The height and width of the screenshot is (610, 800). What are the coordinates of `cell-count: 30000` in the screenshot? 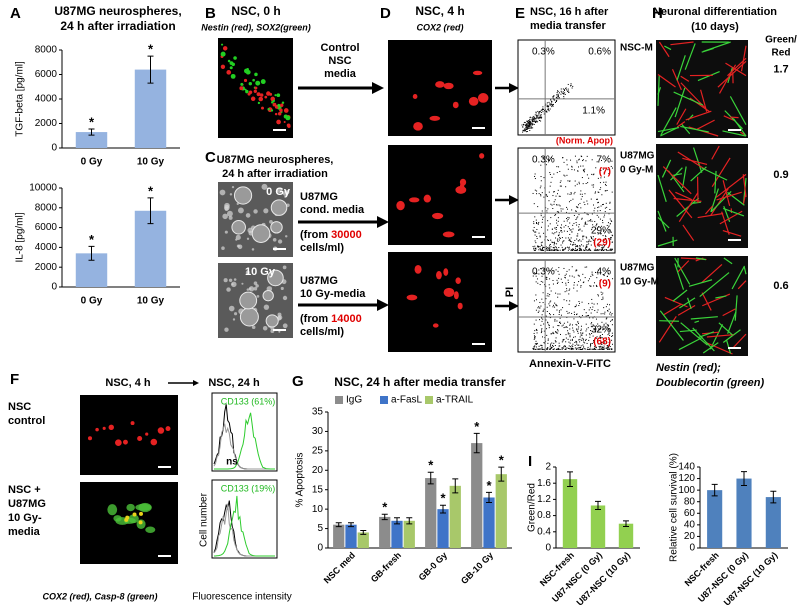 It's located at (346, 235).